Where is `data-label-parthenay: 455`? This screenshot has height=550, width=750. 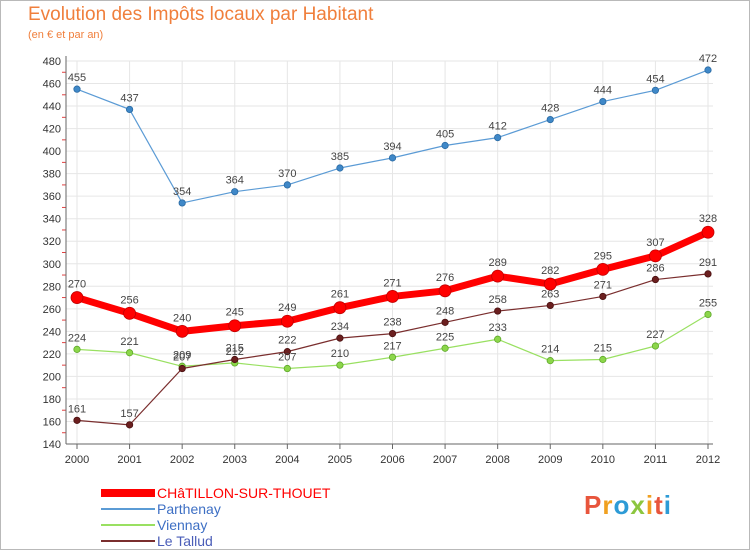
data-label-parthenay: 455 is located at coordinates (77, 78).